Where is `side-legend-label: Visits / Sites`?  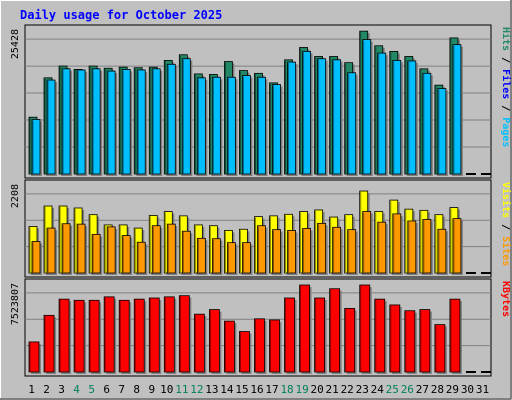
side-legend-label: Visits / Sites is located at coordinates (506, 224).